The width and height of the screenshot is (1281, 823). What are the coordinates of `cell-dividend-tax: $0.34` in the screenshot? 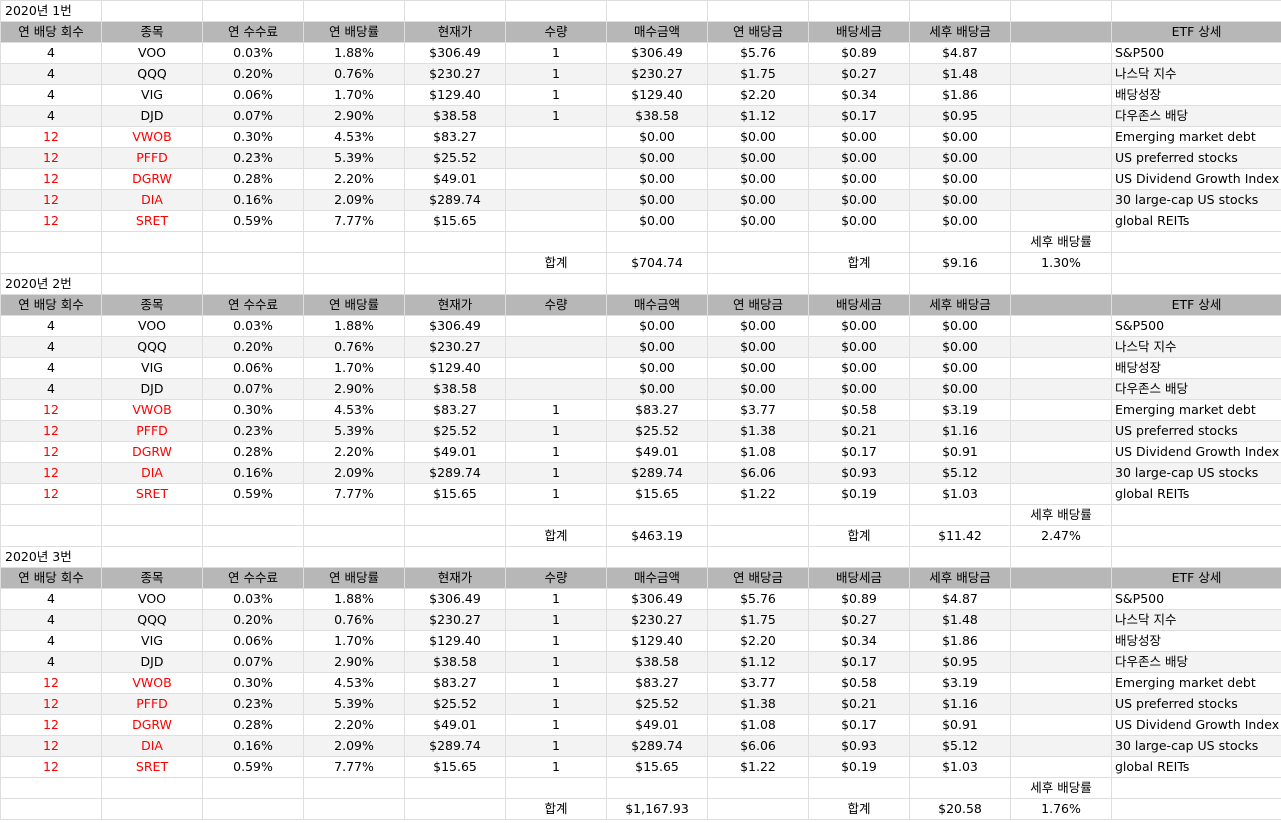 It's located at (859, 641).